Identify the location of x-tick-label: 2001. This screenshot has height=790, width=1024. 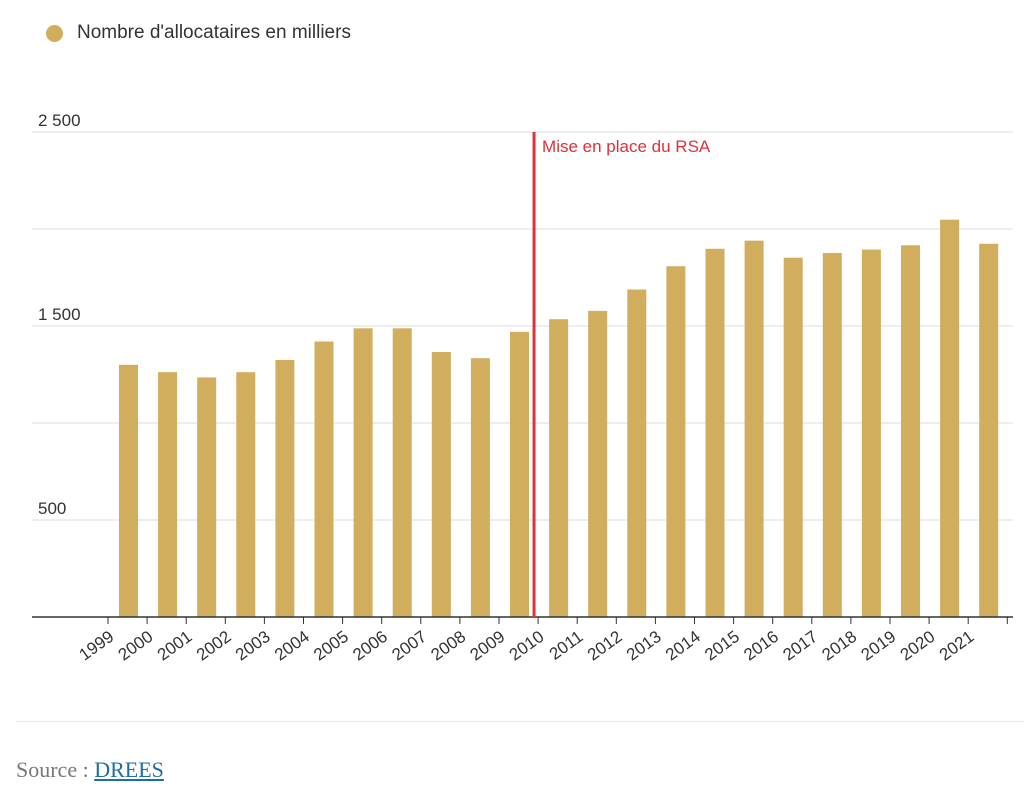
(175, 646).